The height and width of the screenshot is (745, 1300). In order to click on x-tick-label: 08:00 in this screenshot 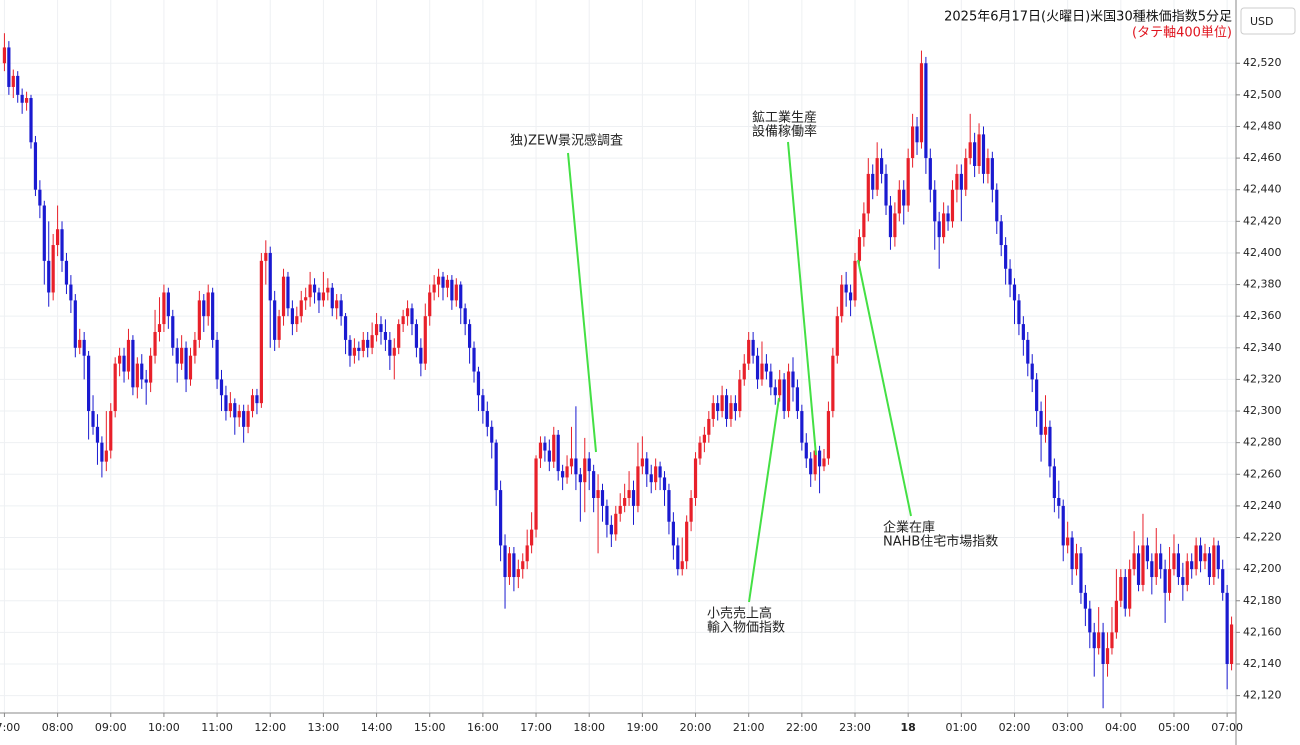, I will do `click(58, 727)`.